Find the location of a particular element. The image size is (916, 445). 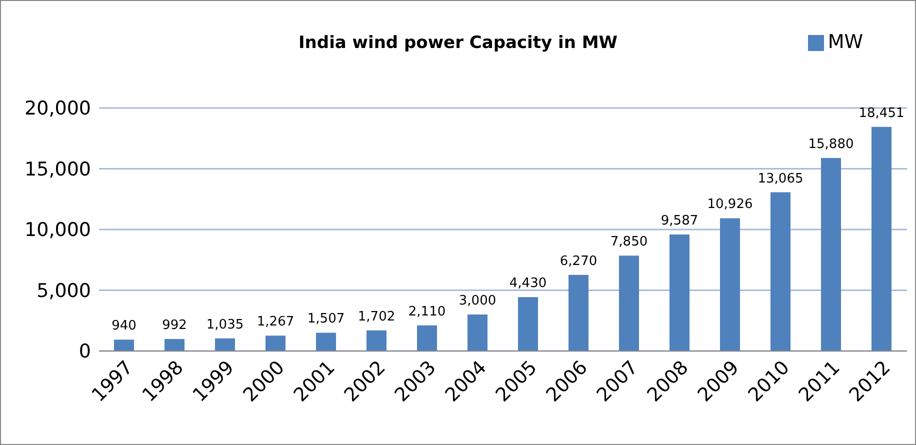

y-tick-label: 5,000 is located at coordinates (63, 291).